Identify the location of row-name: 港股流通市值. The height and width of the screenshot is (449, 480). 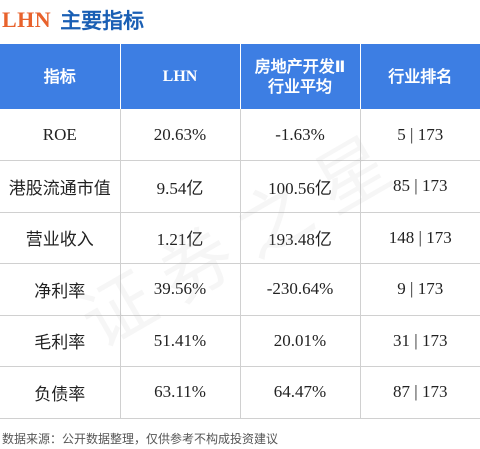
(60, 186).